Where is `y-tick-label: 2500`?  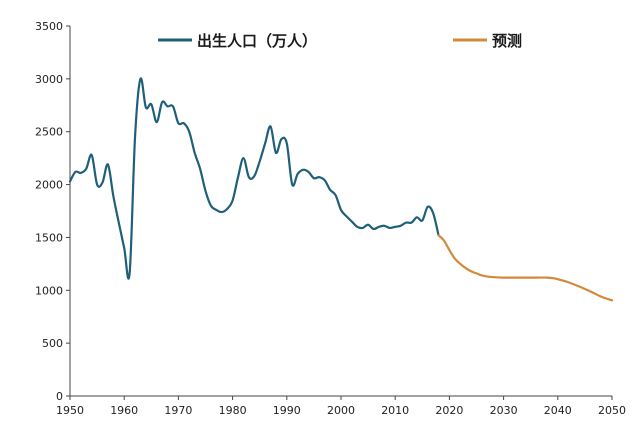
y-tick-label: 2500 is located at coordinates (49, 132).